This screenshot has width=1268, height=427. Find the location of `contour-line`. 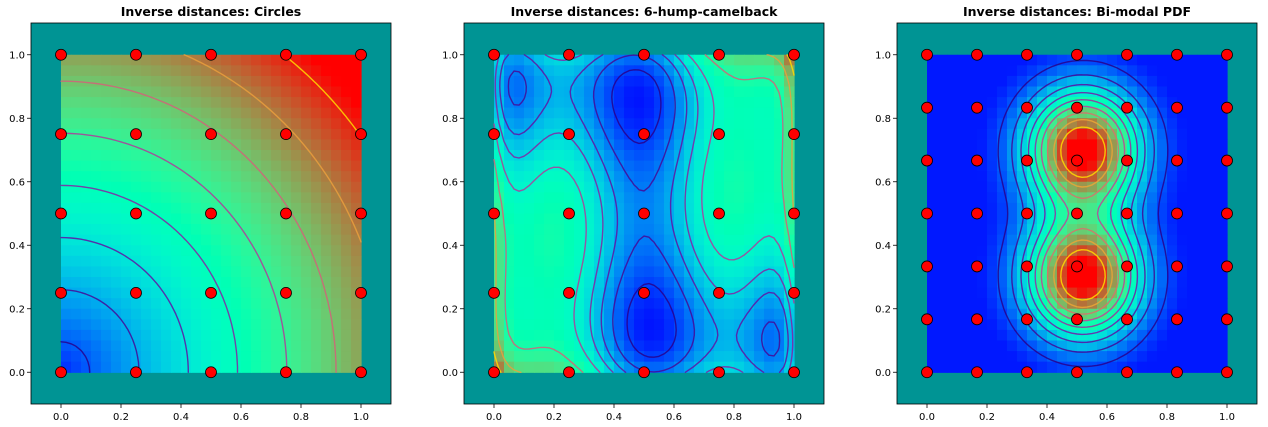

contour-line is located at coordinates (1083, 213).